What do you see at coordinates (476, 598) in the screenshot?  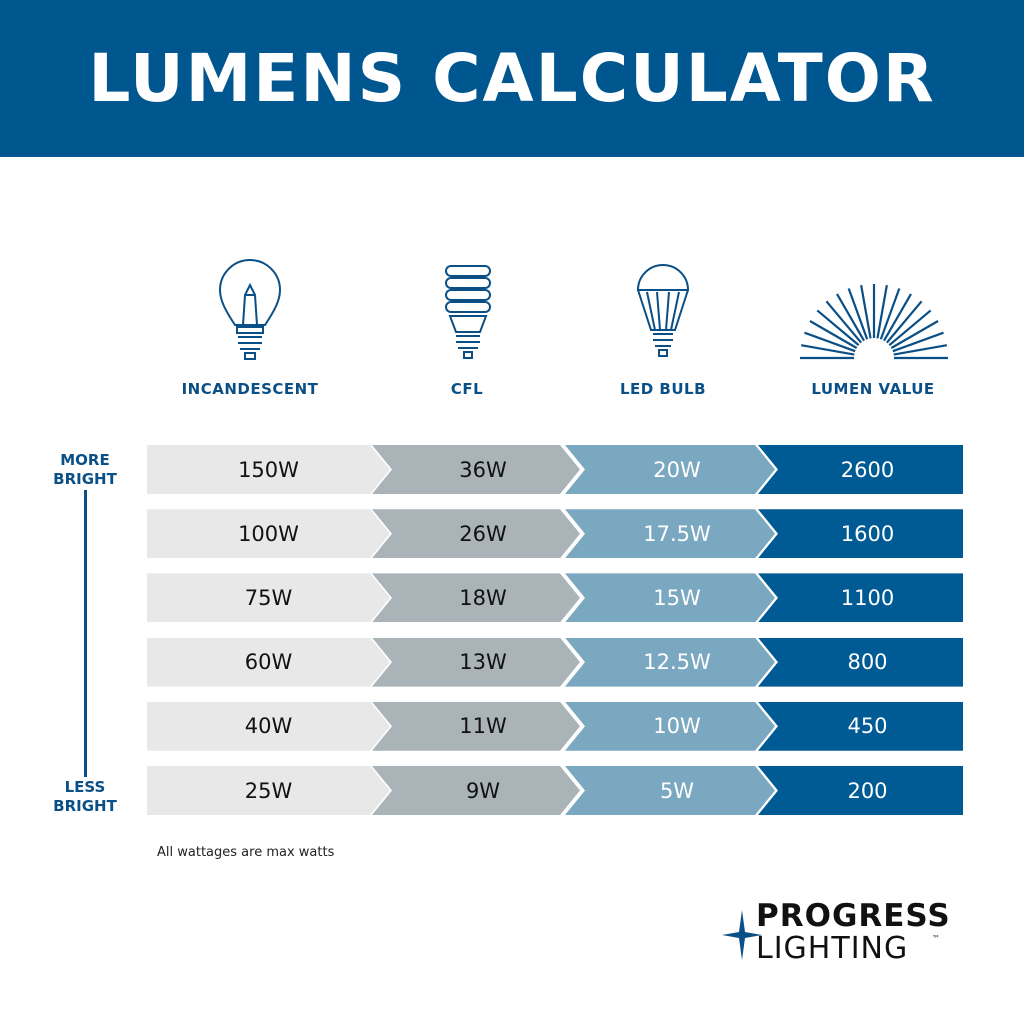 I see `table-cell: 18W` at bounding box center [476, 598].